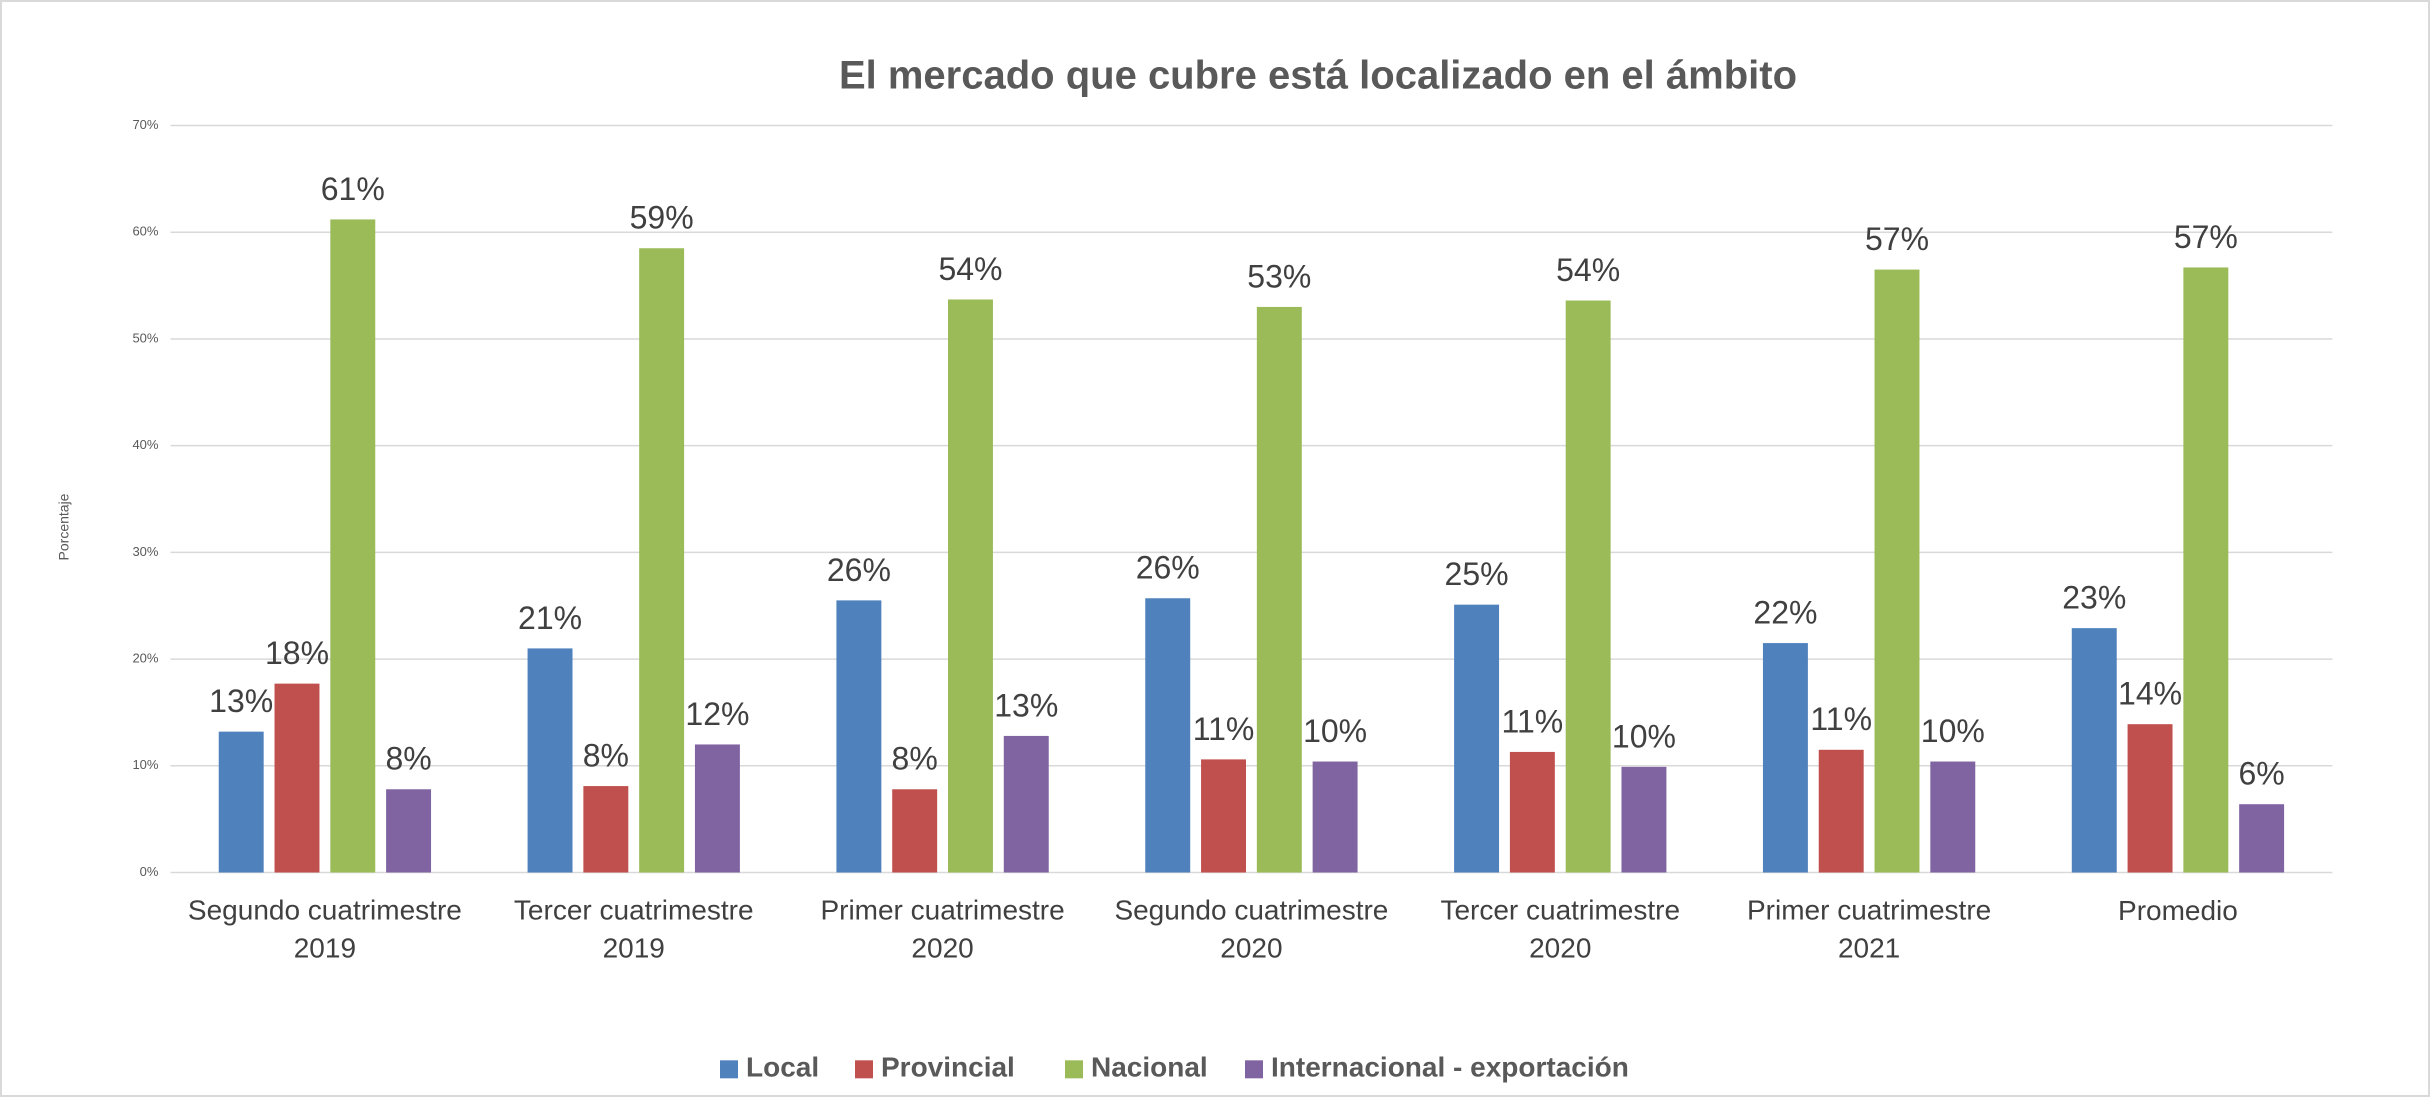 The height and width of the screenshot is (1097, 2430). What do you see at coordinates (145, 124) in the screenshot?
I see `y-tick-label: 70%` at bounding box center [145, 124].